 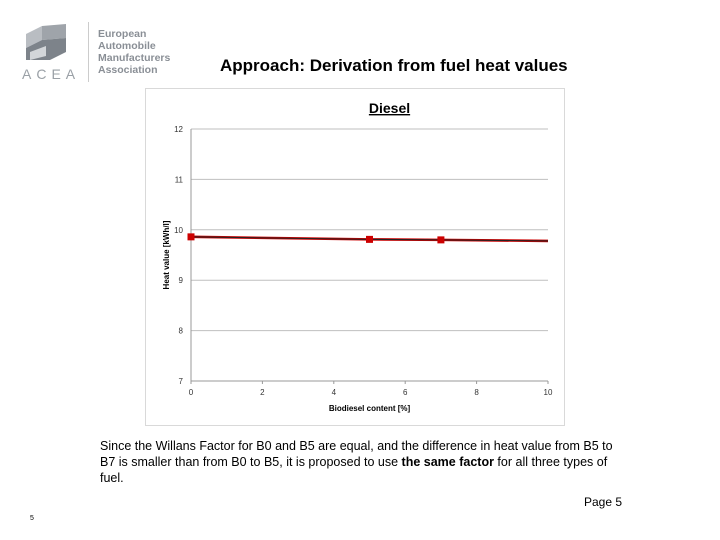 I want to click on x-tick-label: 10, so click(x=548, y=392).